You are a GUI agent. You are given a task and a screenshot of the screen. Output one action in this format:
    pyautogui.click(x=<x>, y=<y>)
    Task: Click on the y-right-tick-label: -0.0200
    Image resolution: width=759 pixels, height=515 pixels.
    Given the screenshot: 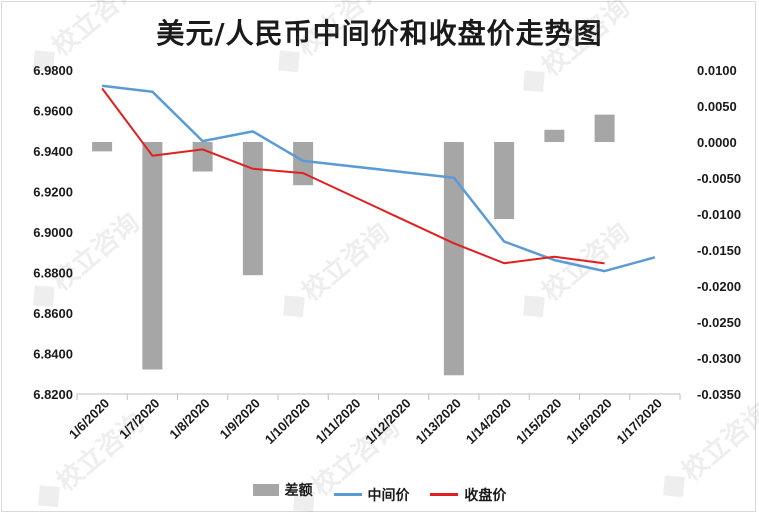 What is the action you would take?
    pyautogui.click(x=719, y=286)
    